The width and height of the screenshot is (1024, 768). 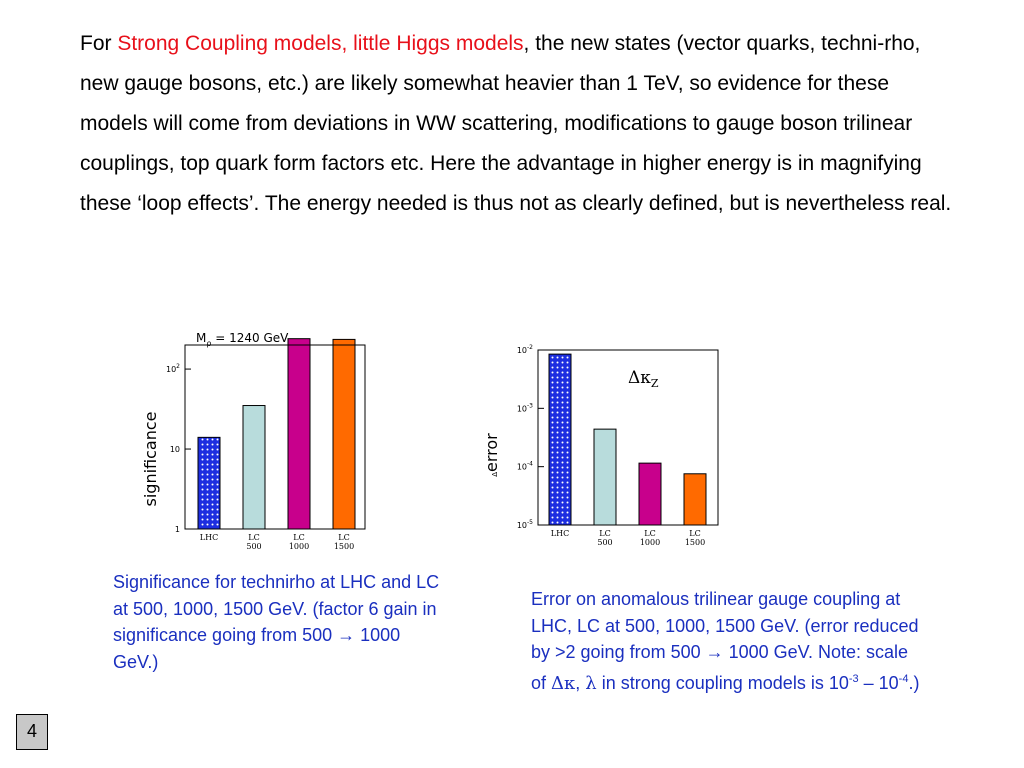 What do you see at coordinates (695, 542) in the screenshot?
I see `chart2-category-label: 1500` at bounding box center [695, 542].